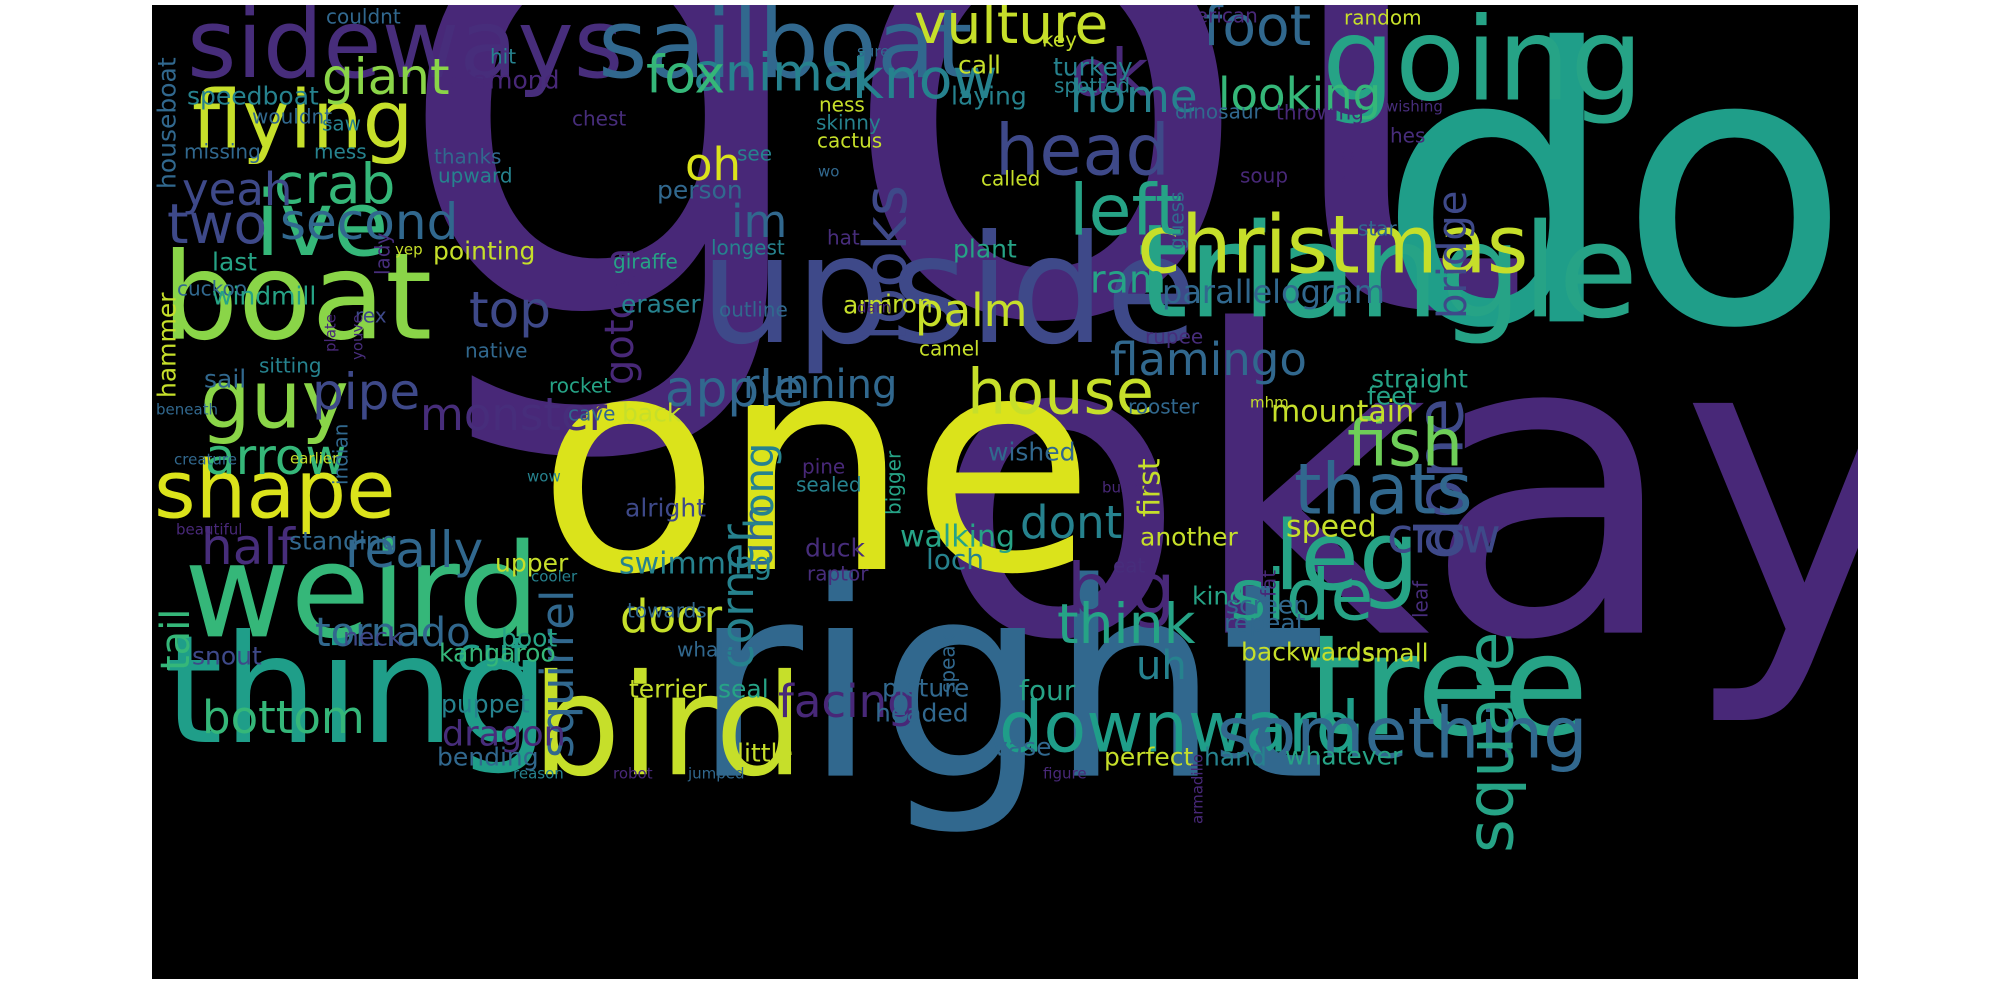 The width and height of the screenshot is (2000, 1000). What do you see at coordinates (985, 249) in the screenshot?
I see `word-plant: plant` at bounding box center [985, 249].